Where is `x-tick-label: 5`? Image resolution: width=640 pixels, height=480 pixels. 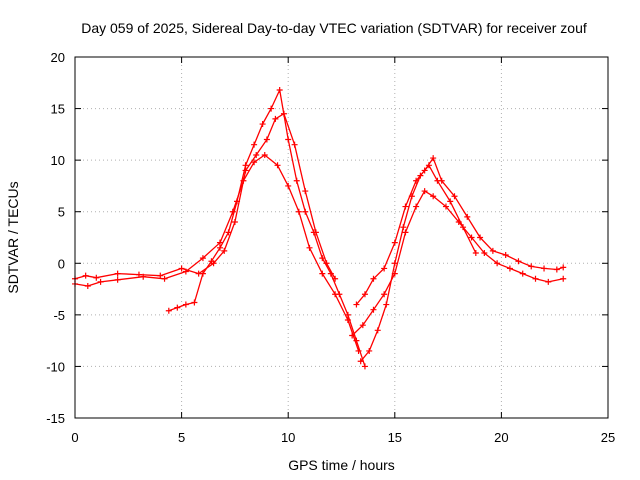
x-tick-label: 5 is located at coordinates (181, 437).